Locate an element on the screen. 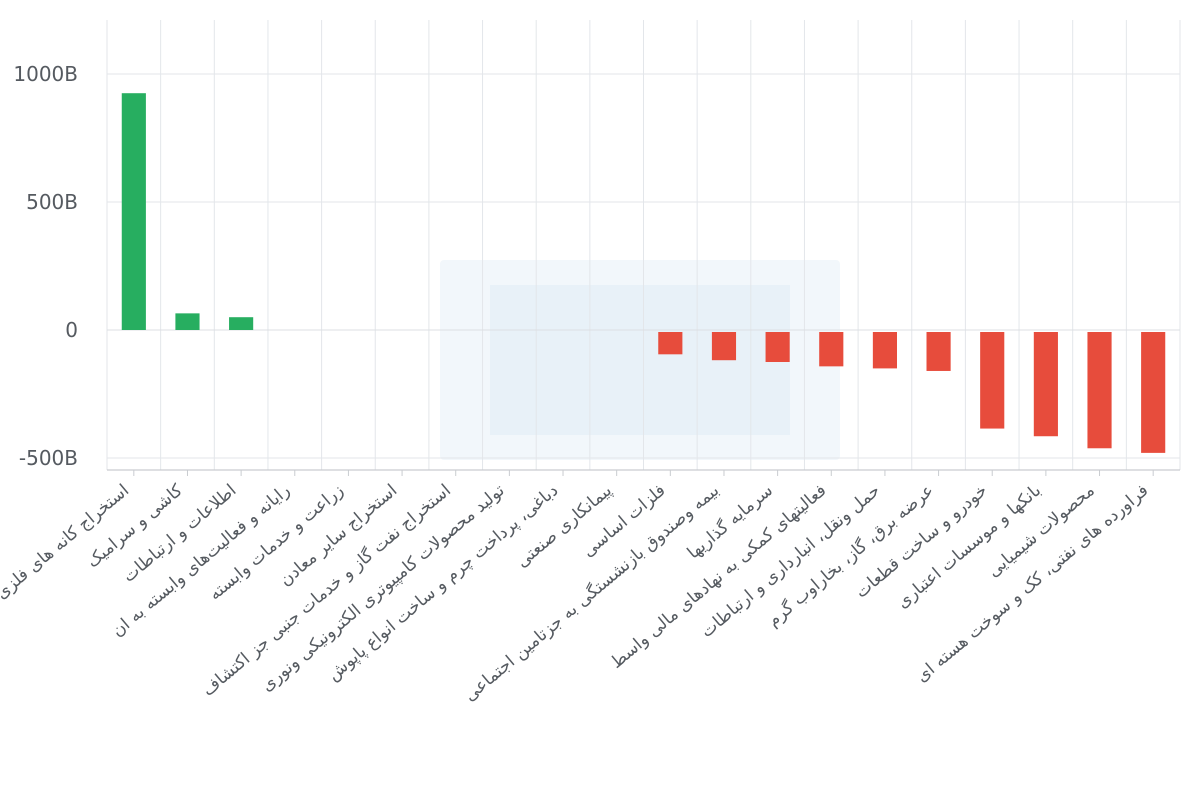  axes is located at coordinates (643, 472).